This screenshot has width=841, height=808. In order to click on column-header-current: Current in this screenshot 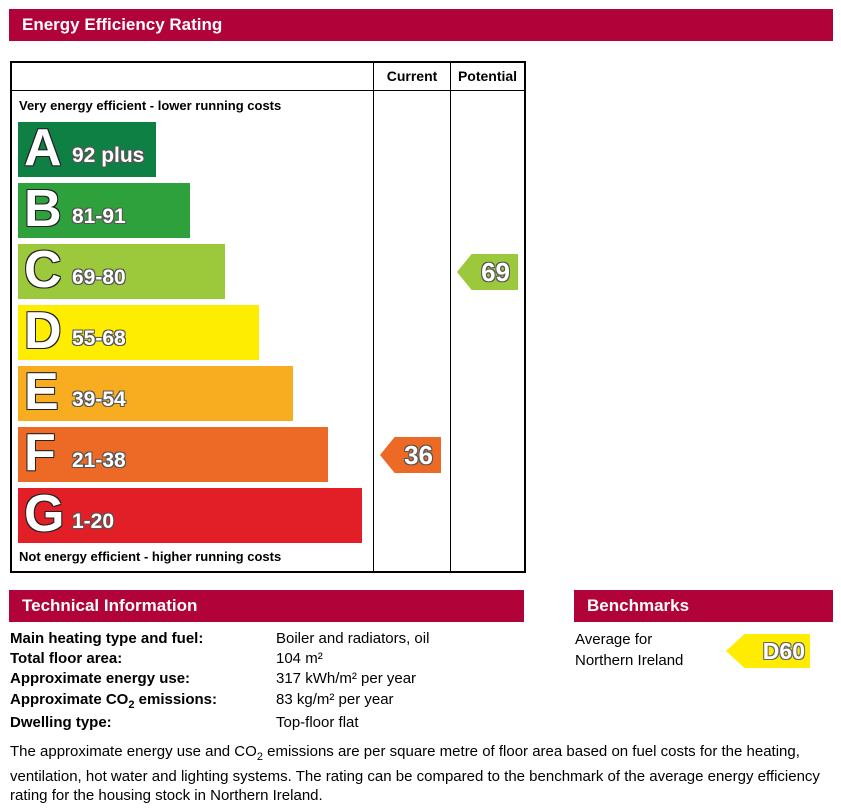, I will do `click(412, 76)`.